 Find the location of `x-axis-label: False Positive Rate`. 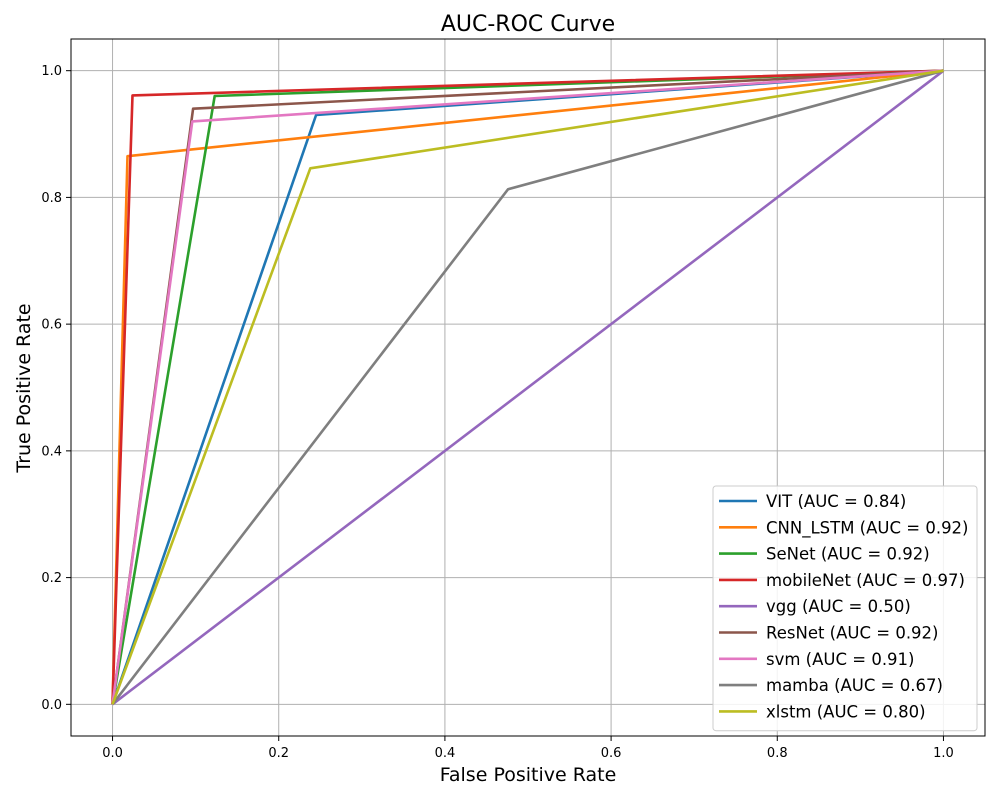

x-axis-label: False Positive Rate is located at coordinates (528, 775).